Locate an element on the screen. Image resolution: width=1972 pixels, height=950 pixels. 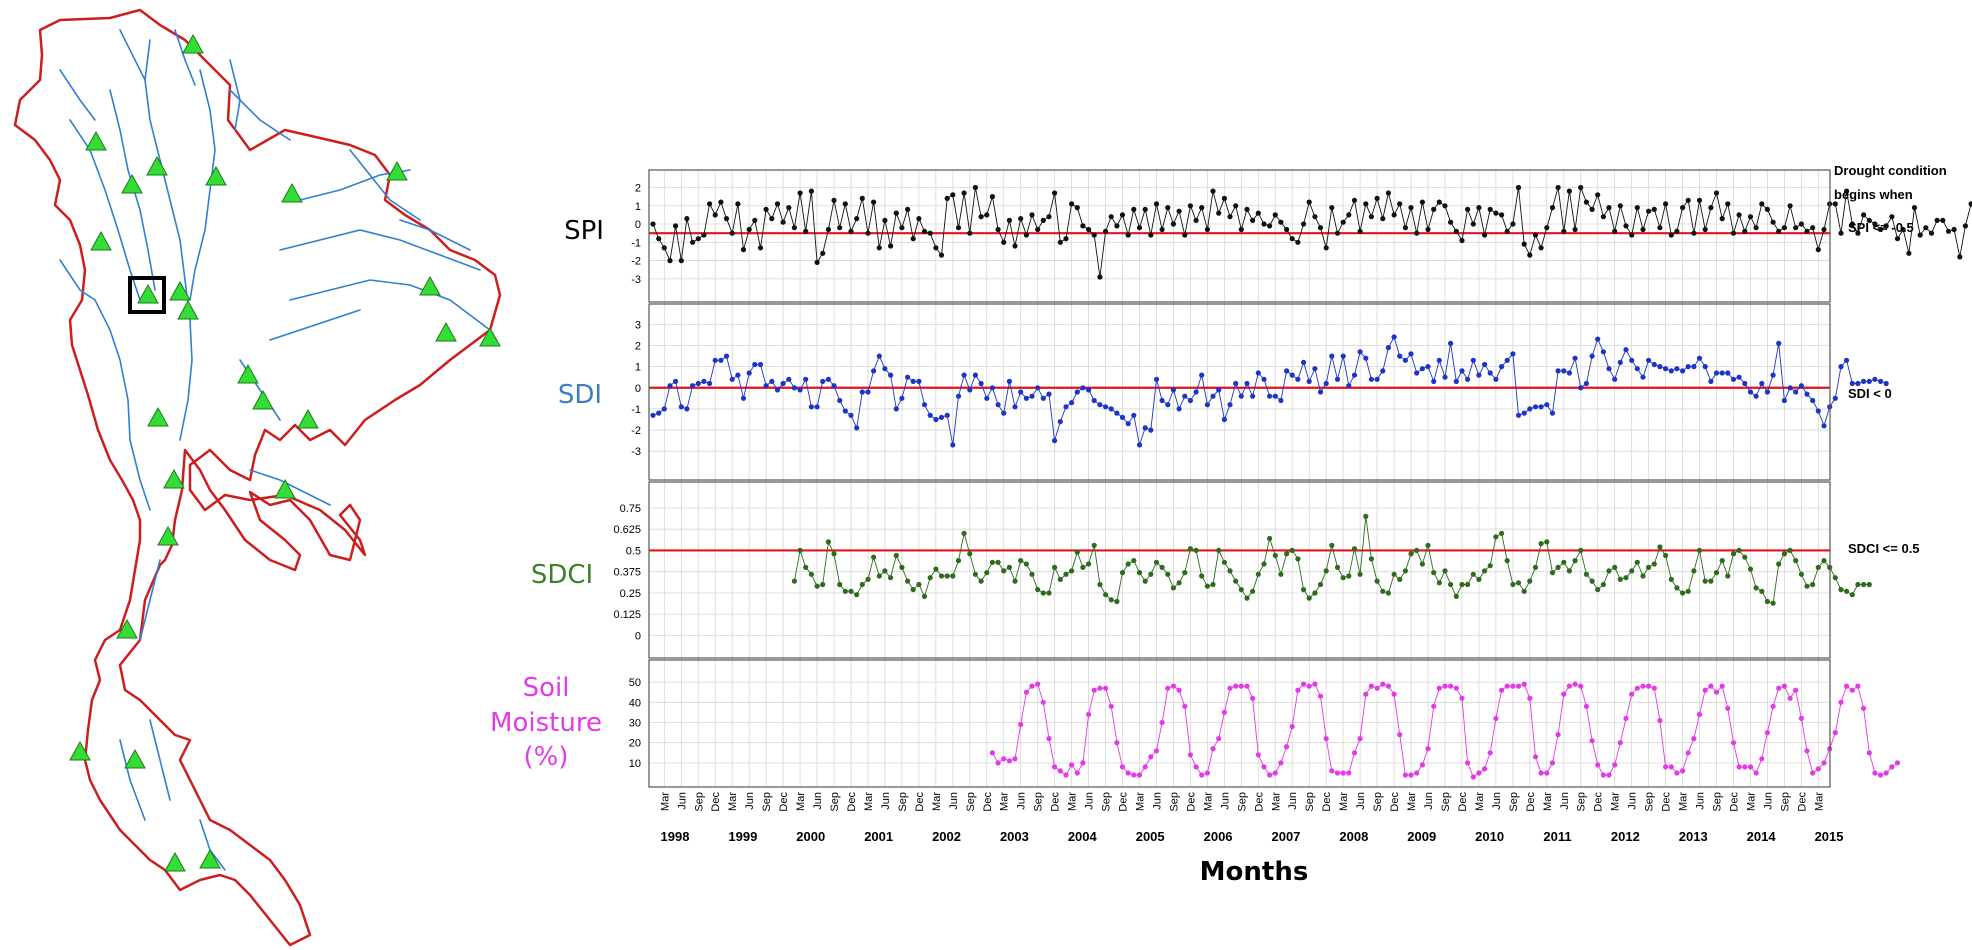
series-line-sdi is located at coordinates (1269, 391).